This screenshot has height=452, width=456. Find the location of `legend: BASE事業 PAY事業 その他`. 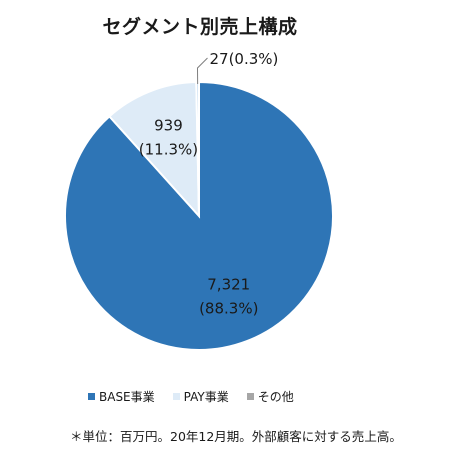

legend: BASE事業 PAY事業 その他 is located at coordinates (191, 396).